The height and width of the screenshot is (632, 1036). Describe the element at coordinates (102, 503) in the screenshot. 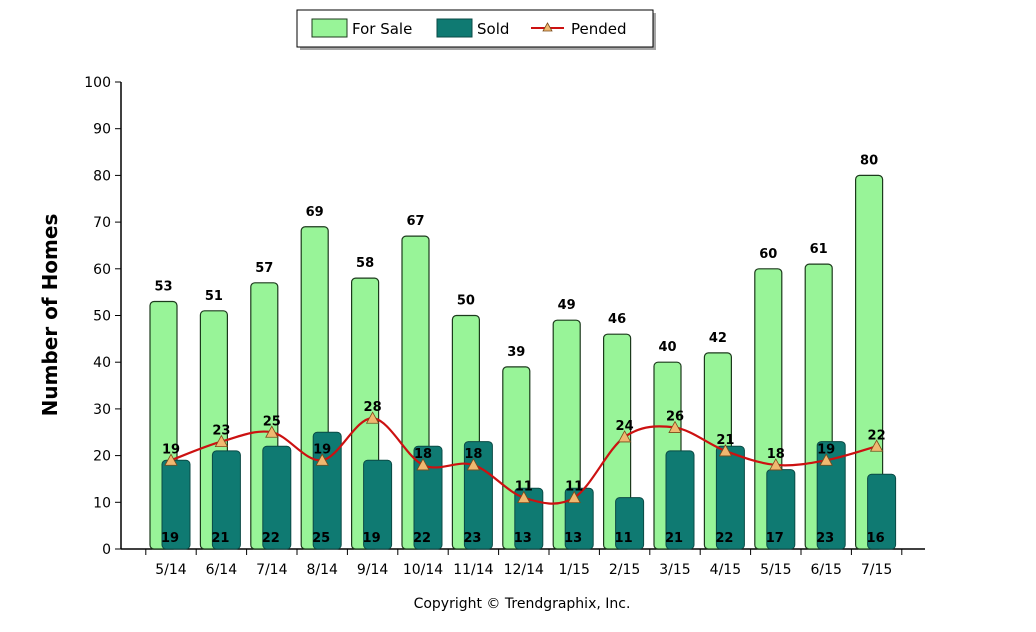

I see `y-tick-label: 10` at that location.